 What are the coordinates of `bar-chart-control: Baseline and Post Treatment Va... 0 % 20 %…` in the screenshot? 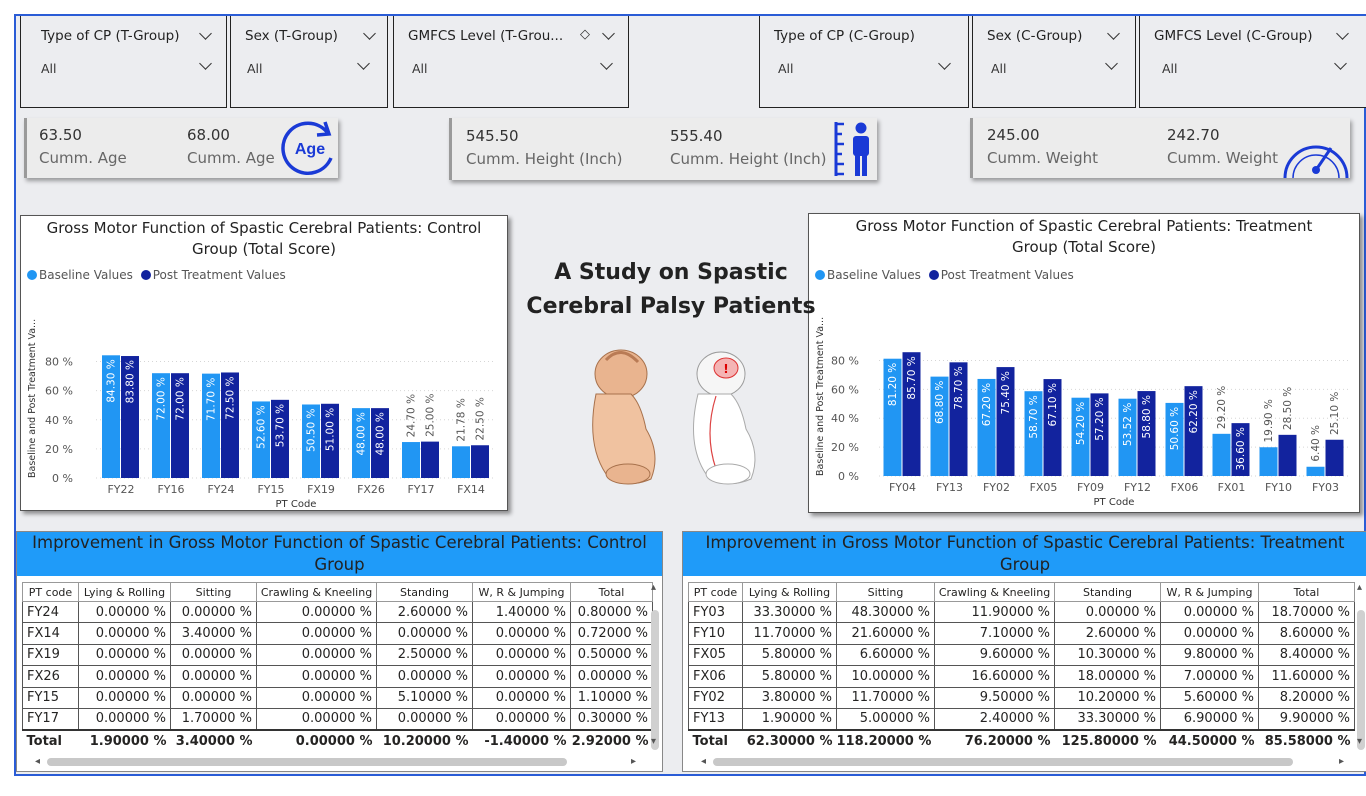 It's located at (261, 414).